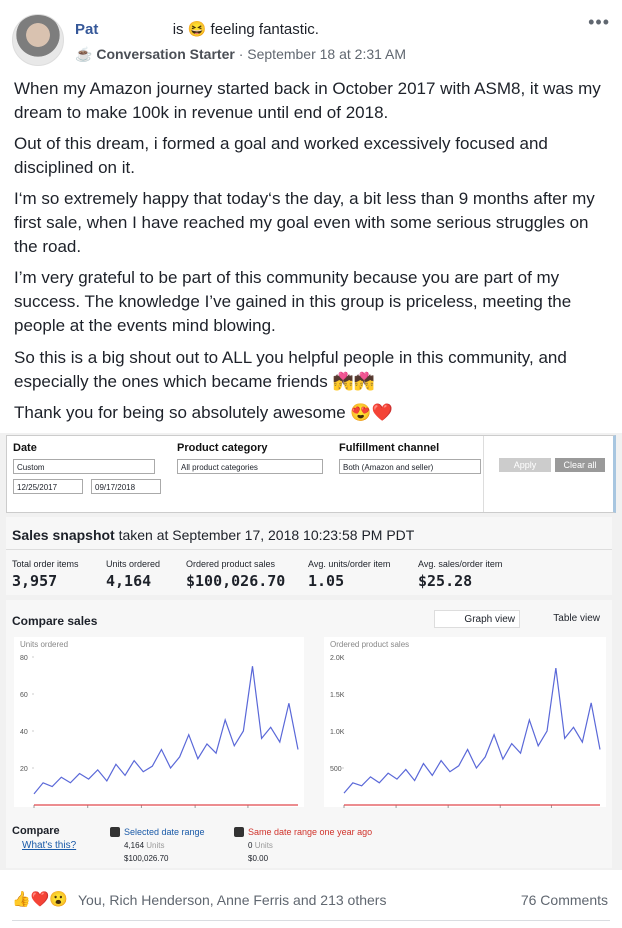  Describe the element at coordinates (44, 644) in the screenshot. I see `y-axis-label: Units ordered` at that location.